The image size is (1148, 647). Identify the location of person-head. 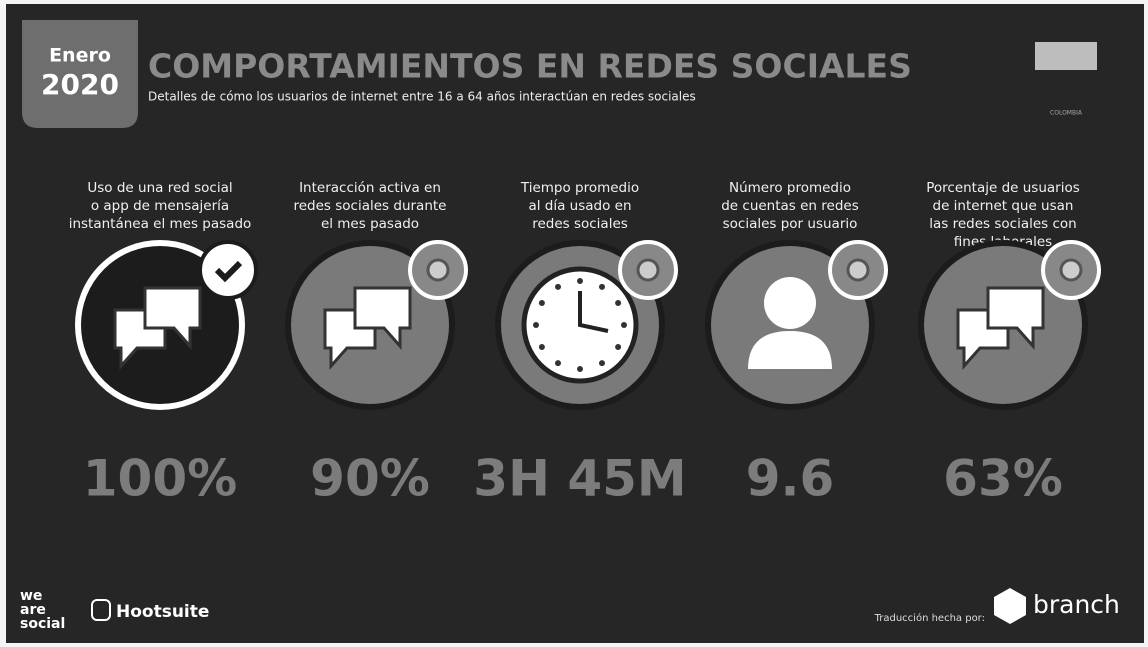
(790, 303).